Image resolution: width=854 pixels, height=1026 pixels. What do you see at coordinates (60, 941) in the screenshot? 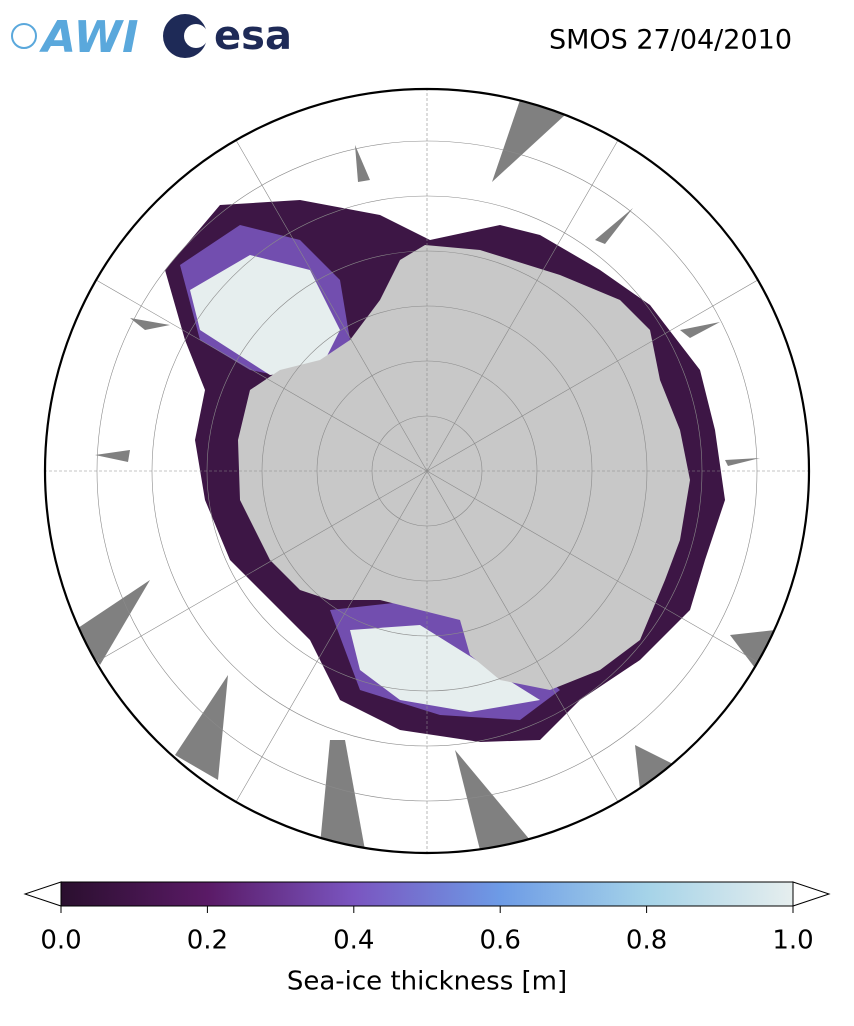
I see `colorbar-tick-label: 0.0` at bounding box center [60, 941].